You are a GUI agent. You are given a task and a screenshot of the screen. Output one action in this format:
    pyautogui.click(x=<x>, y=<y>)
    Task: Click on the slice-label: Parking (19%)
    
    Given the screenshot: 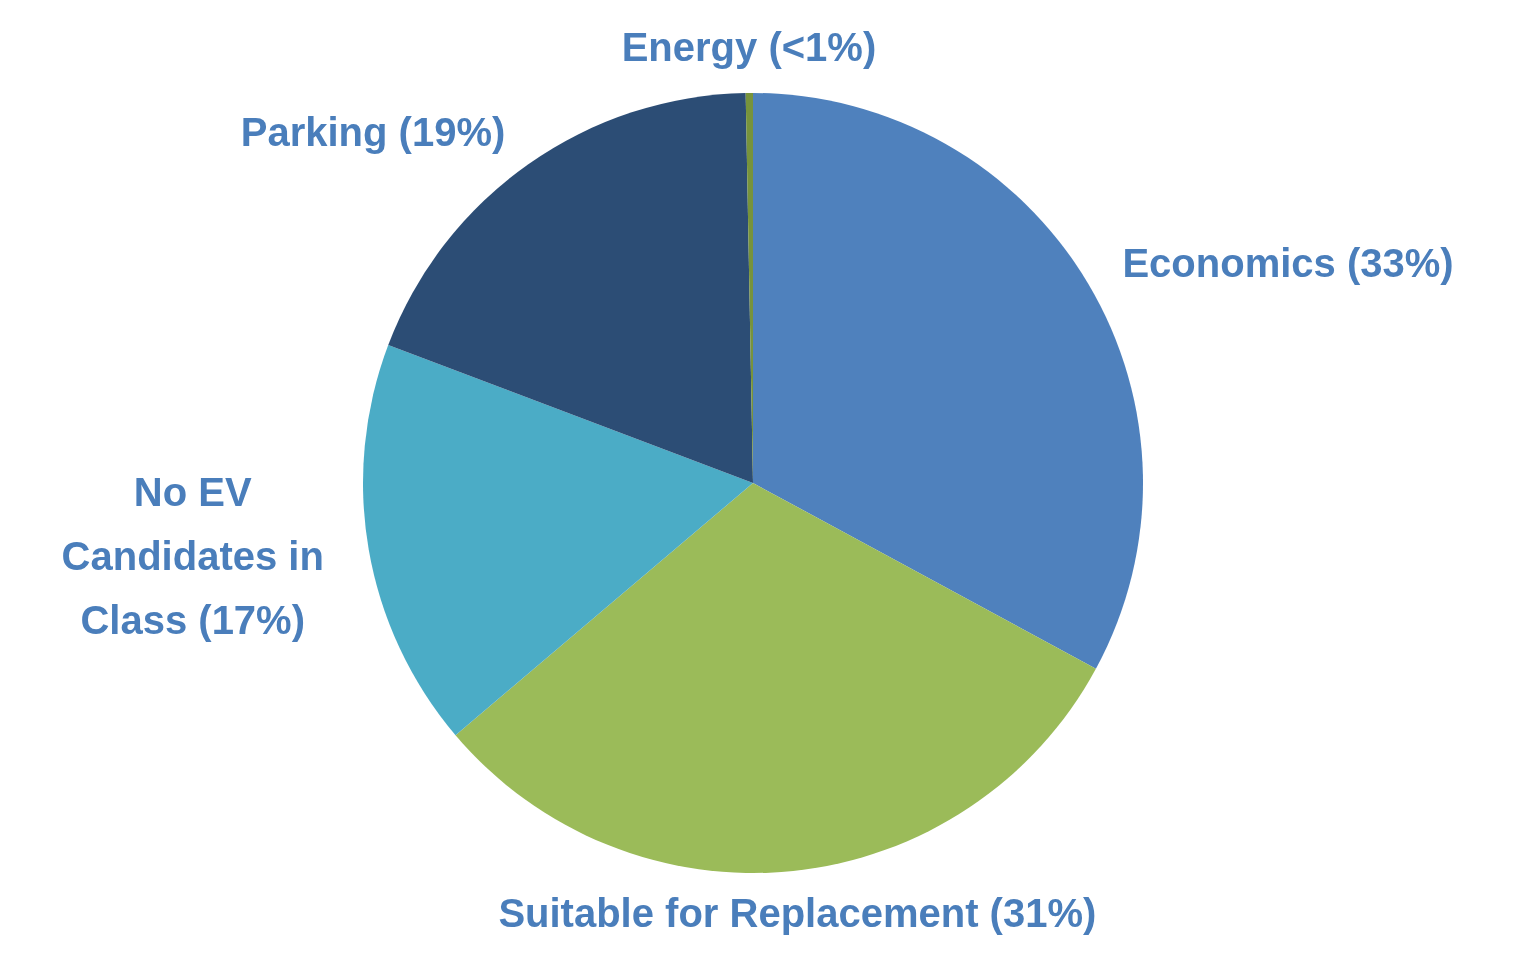 What is the action you would take?
    pyautogui.click(x=373, y=131)
    